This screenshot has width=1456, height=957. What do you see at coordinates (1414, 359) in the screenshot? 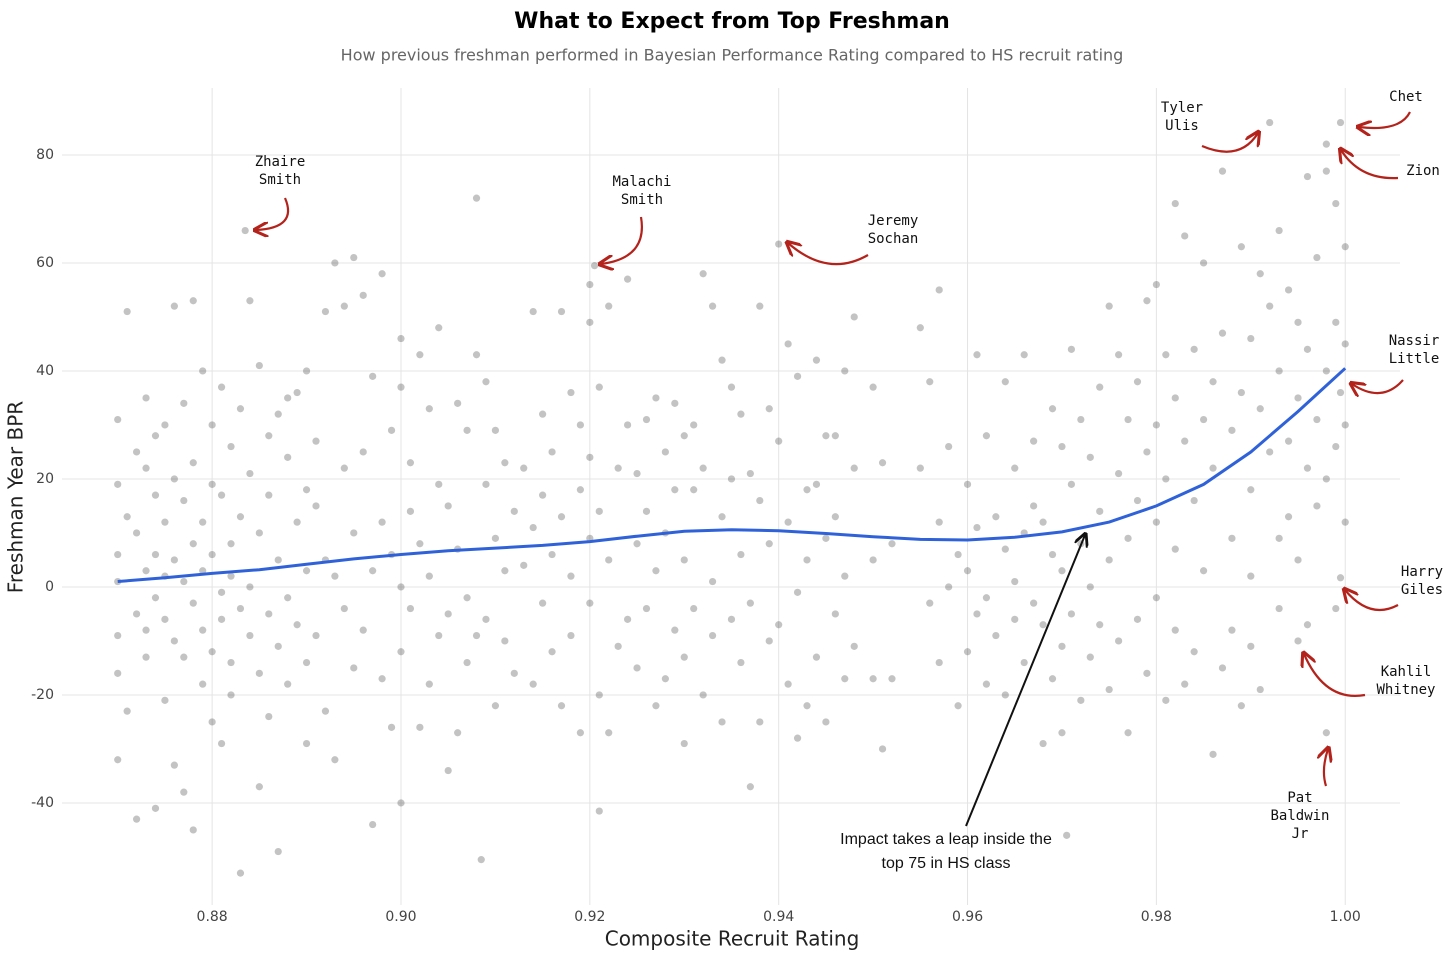
I see `annotation-text: Little` at bounding box center [1414, 359].